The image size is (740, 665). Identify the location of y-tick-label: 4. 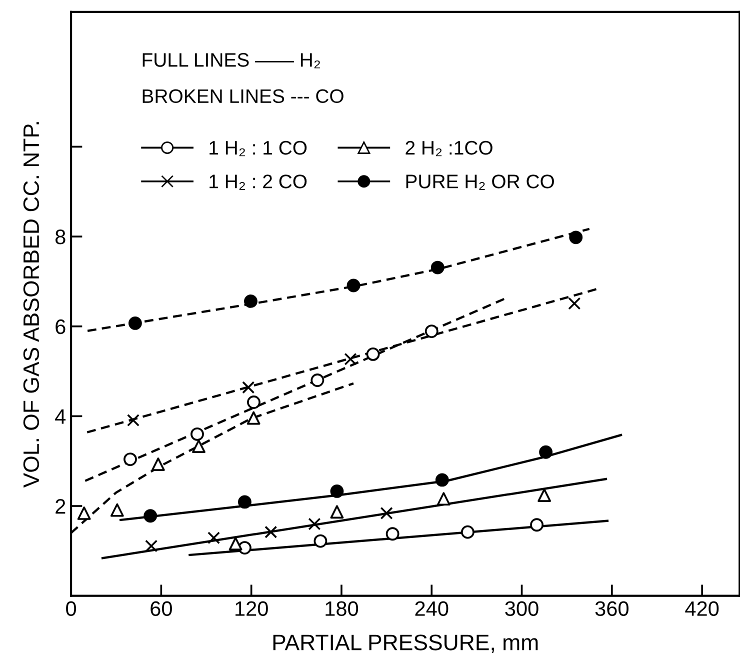
(60, 416).